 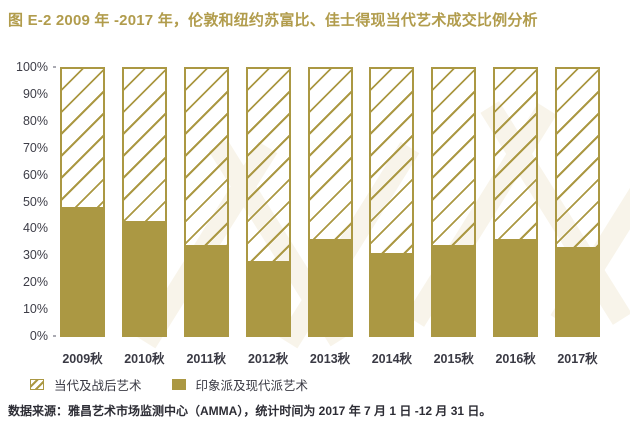 I want to click on x-axis-label-2013秋: 2013秋, so click(x=330, y=359).